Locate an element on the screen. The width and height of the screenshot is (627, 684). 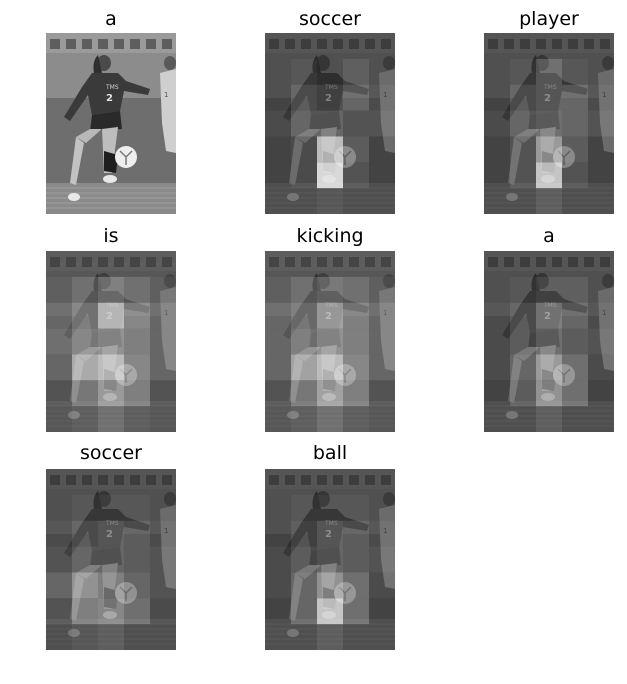
svg-text: TMS is located at coordinates (112, 87).